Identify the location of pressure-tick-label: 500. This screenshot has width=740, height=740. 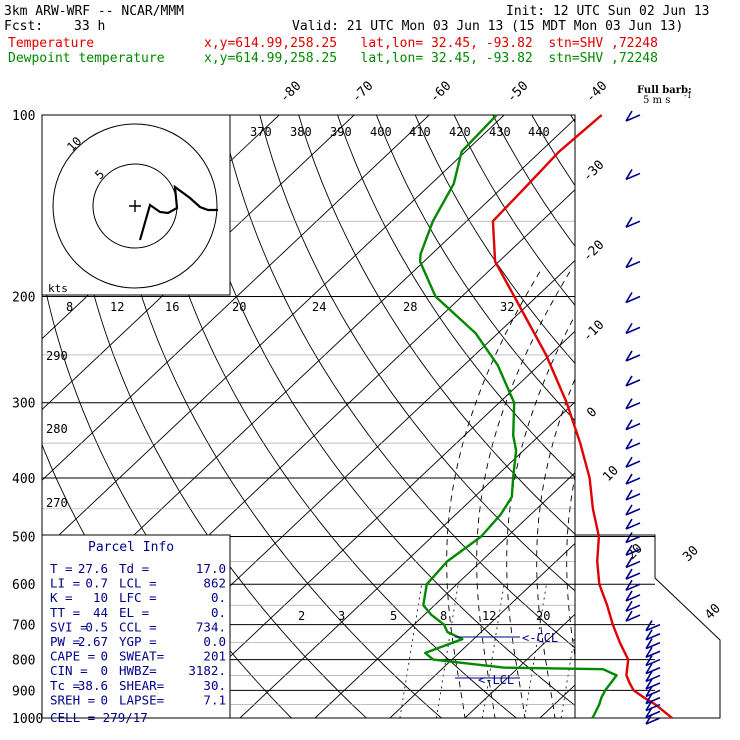
(23, 537).